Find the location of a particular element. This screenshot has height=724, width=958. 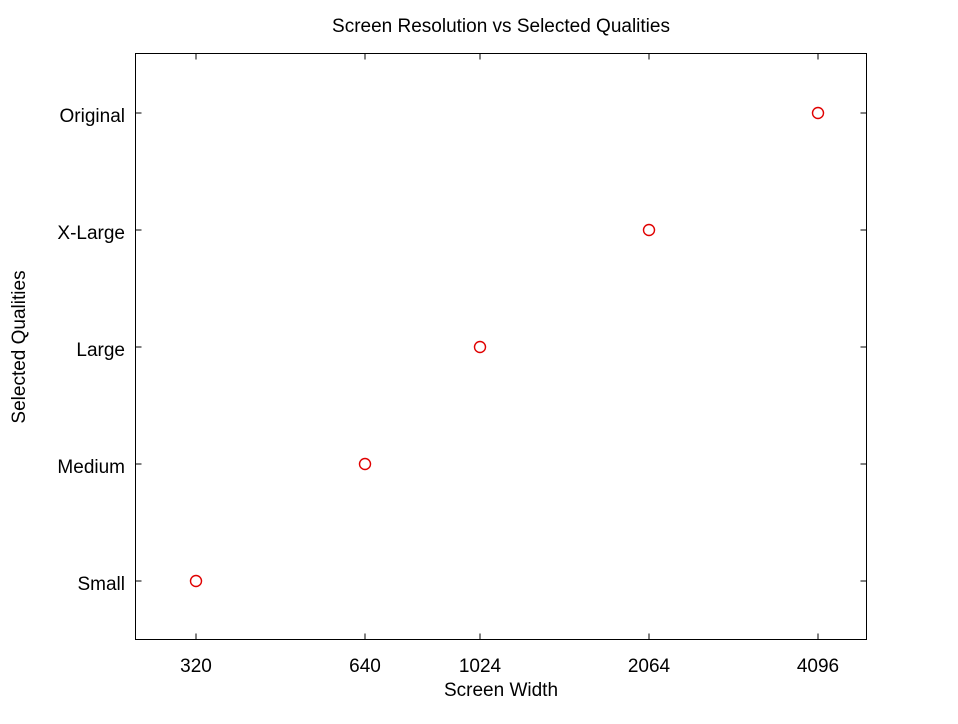

y-tick-label: Small is located at coordinates (101, 584).